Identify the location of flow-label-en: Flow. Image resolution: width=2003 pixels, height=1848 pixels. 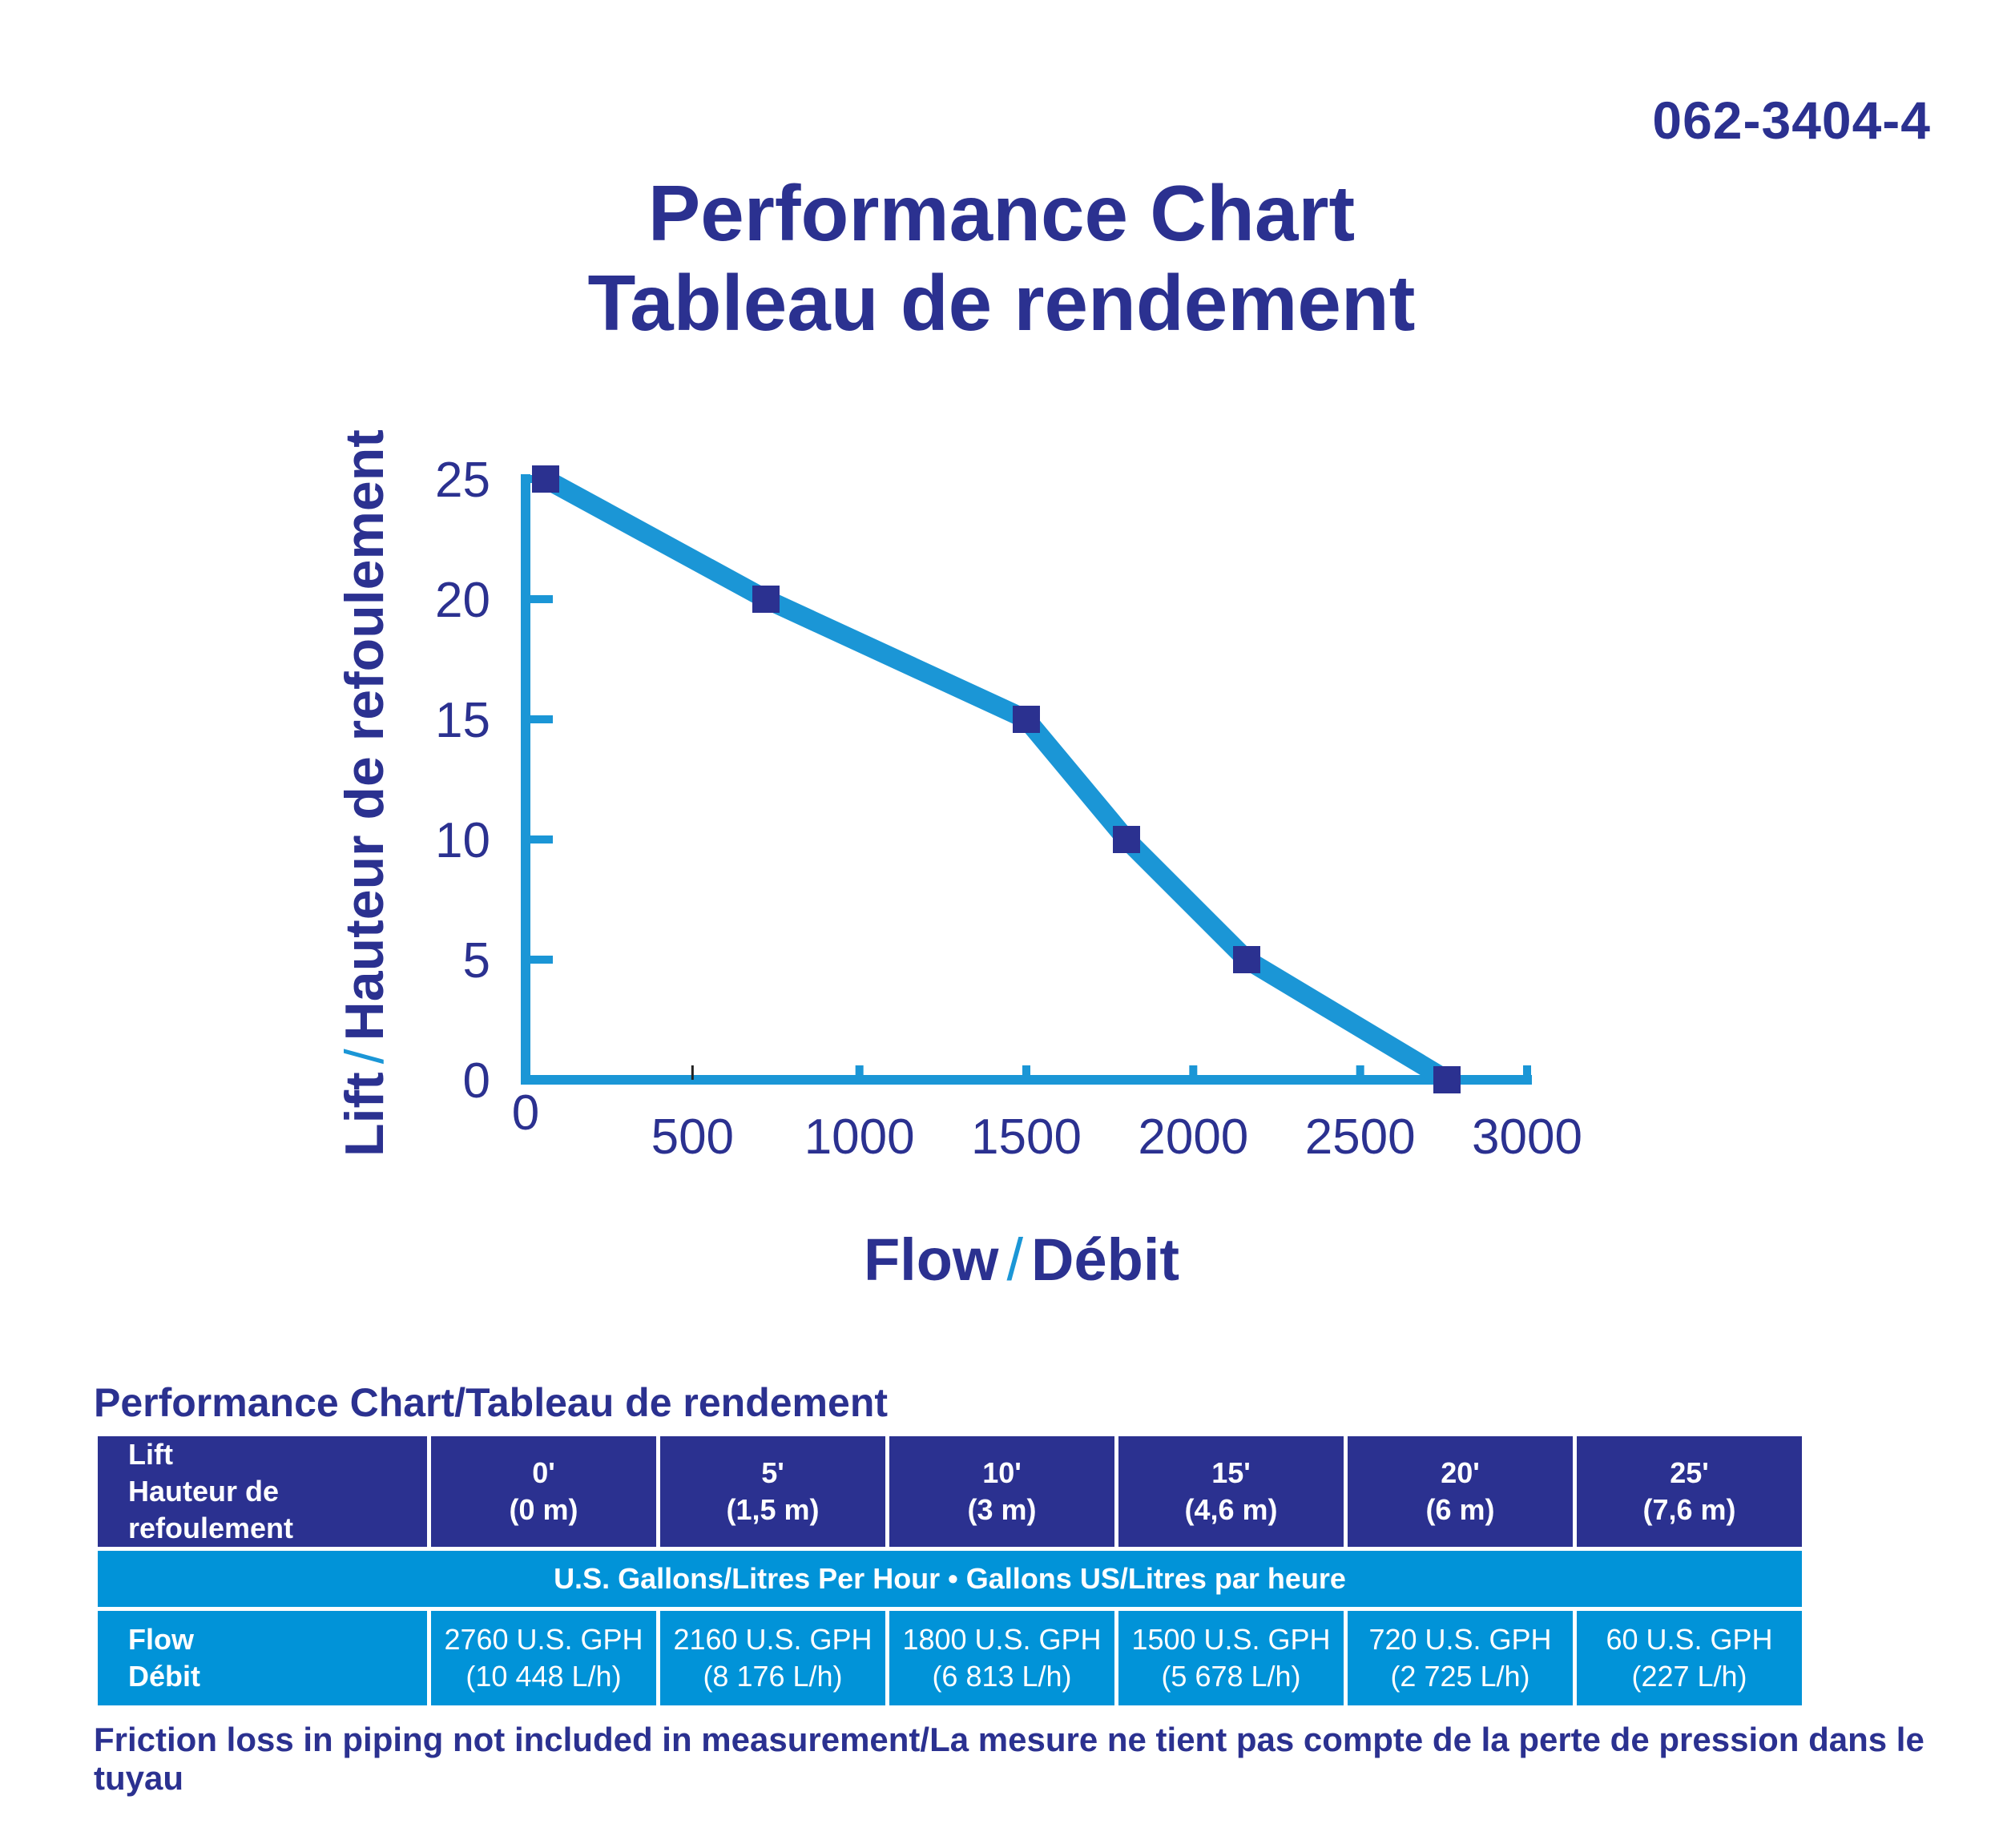
(161, 1639).